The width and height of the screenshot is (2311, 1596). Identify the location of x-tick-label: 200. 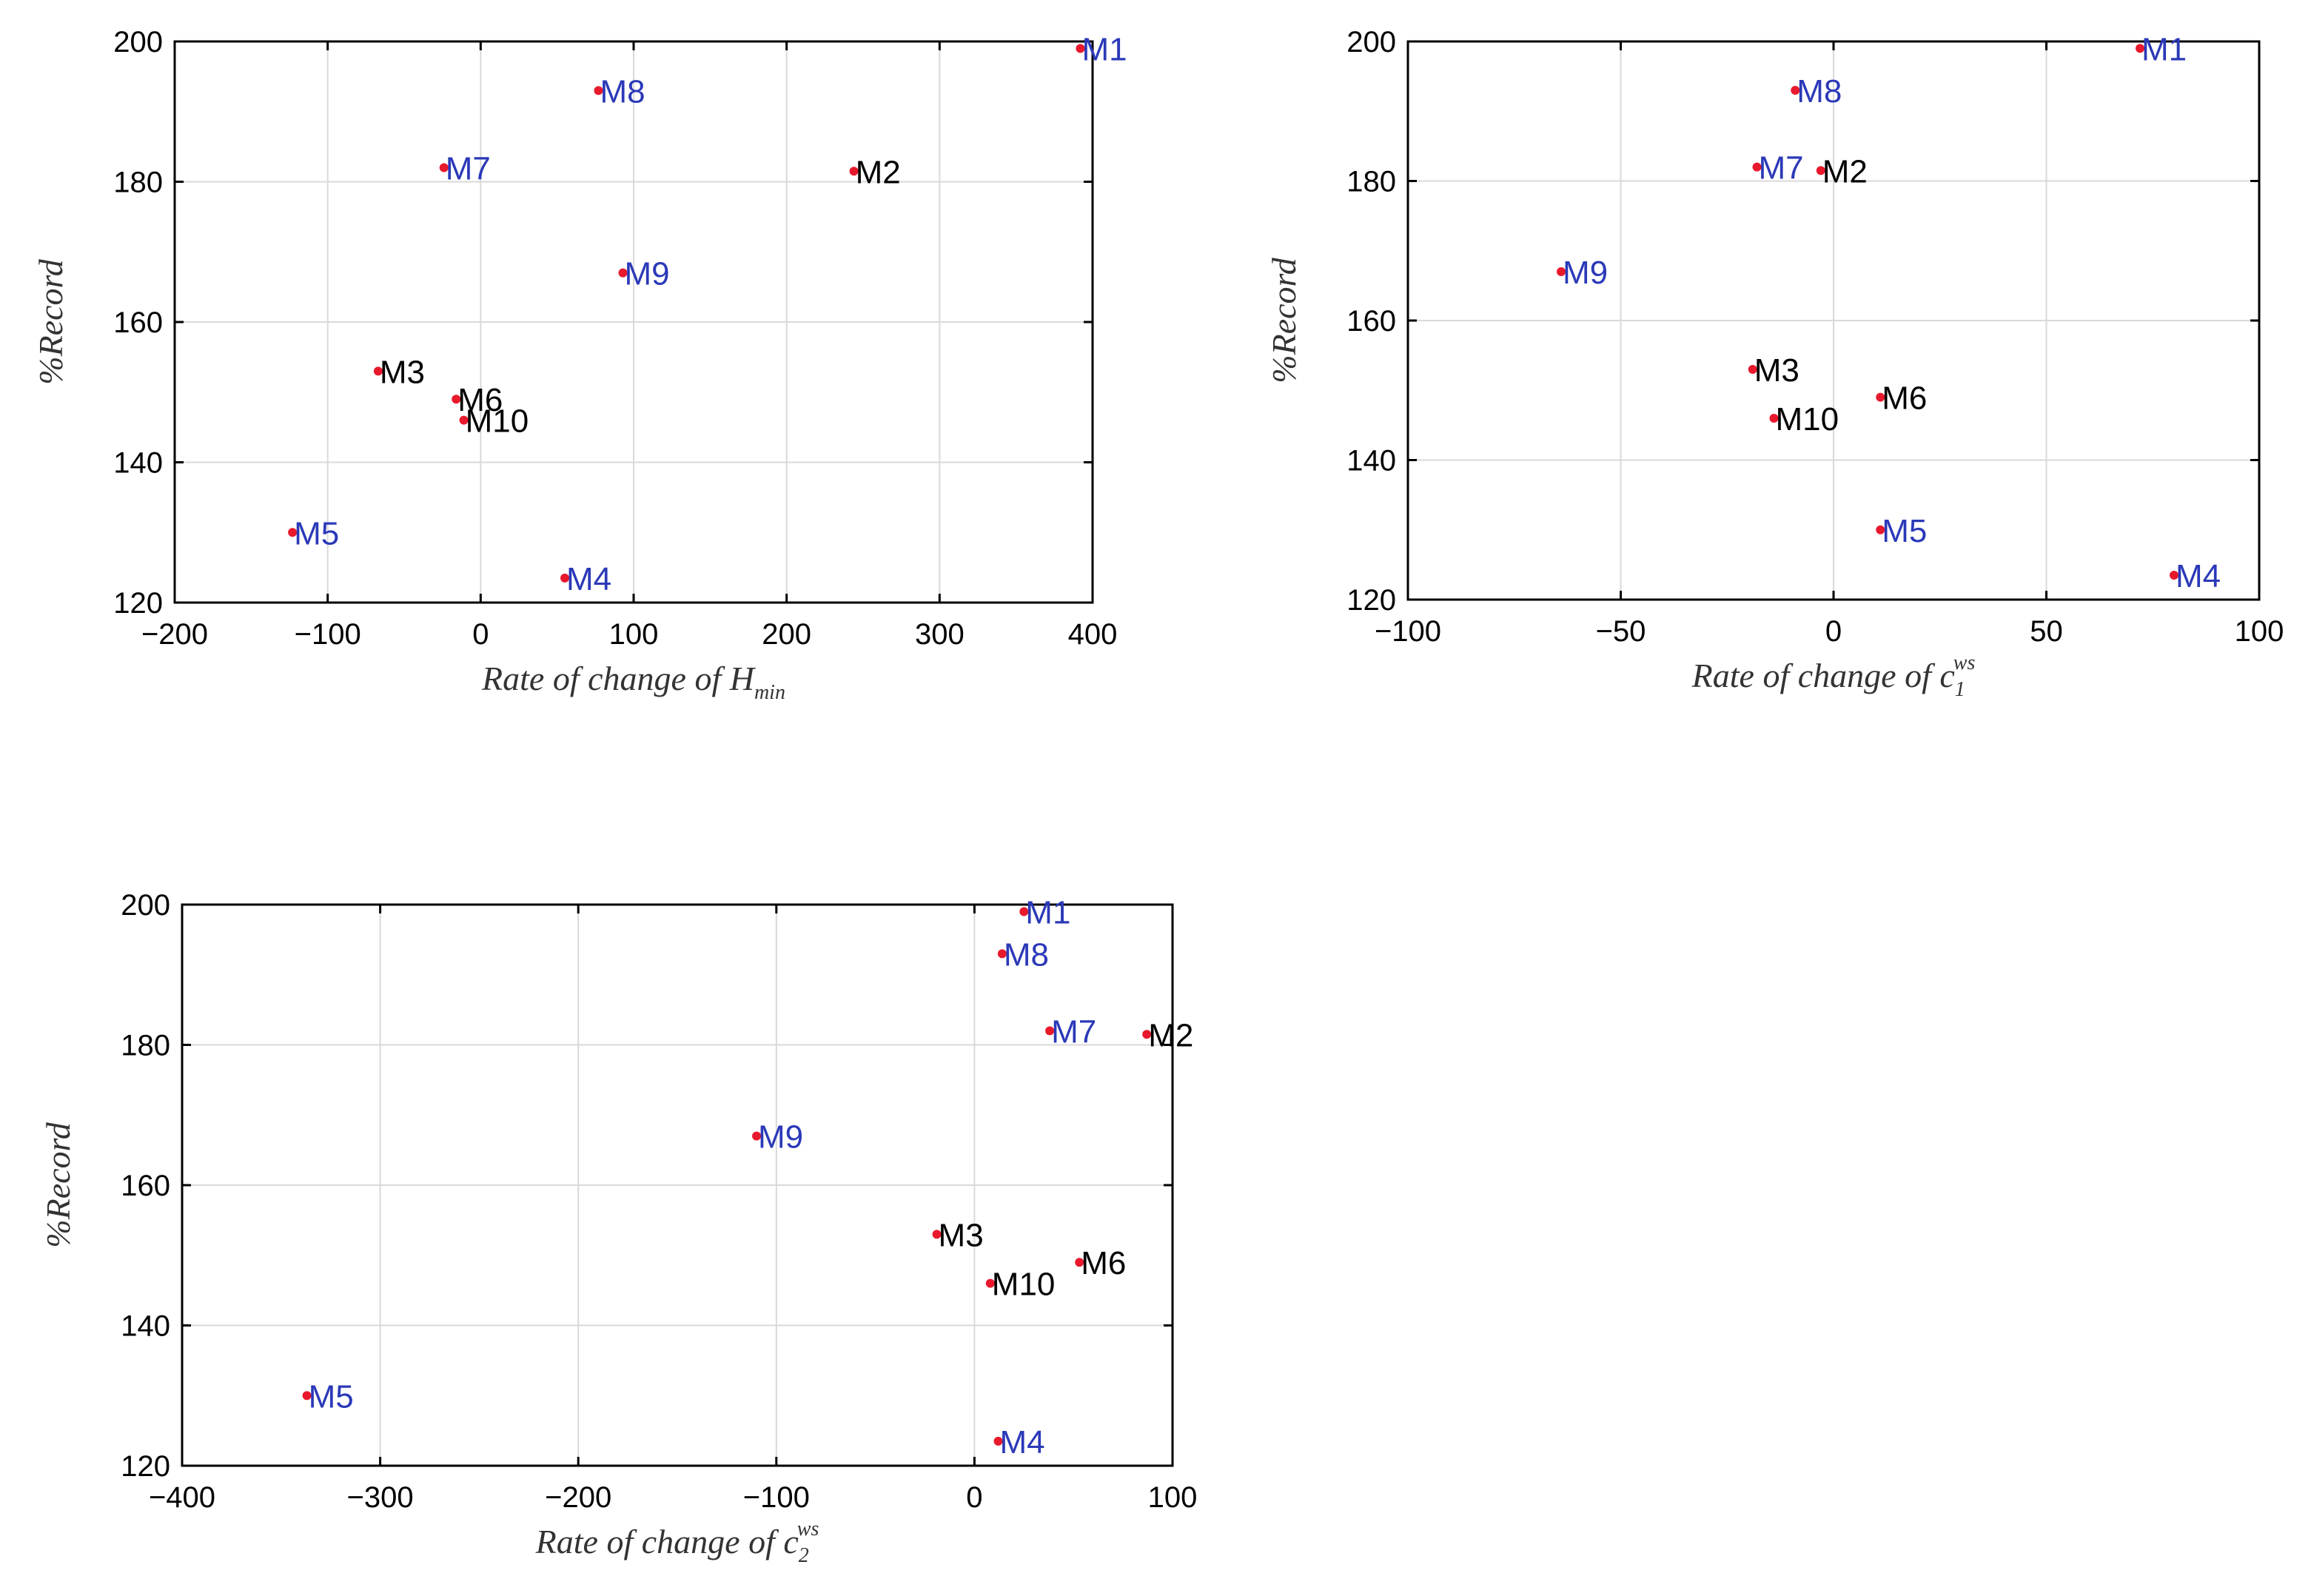
(786, 634).